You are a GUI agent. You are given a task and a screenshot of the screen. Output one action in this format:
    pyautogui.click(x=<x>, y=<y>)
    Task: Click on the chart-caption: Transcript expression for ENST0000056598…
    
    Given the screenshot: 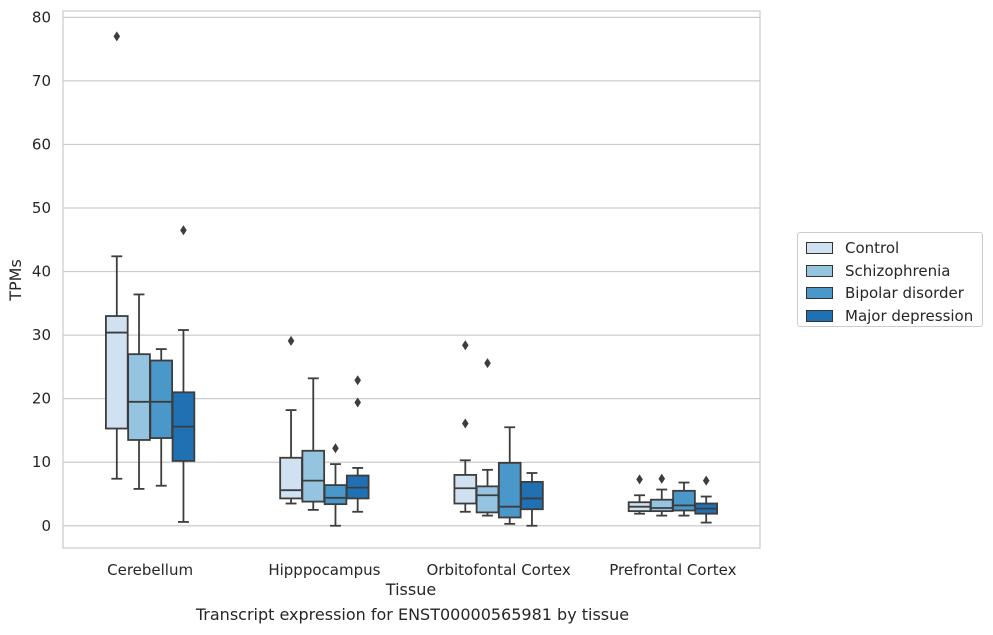 What is the action you would take?
    pyautogui.click(x=412, y=614)
    